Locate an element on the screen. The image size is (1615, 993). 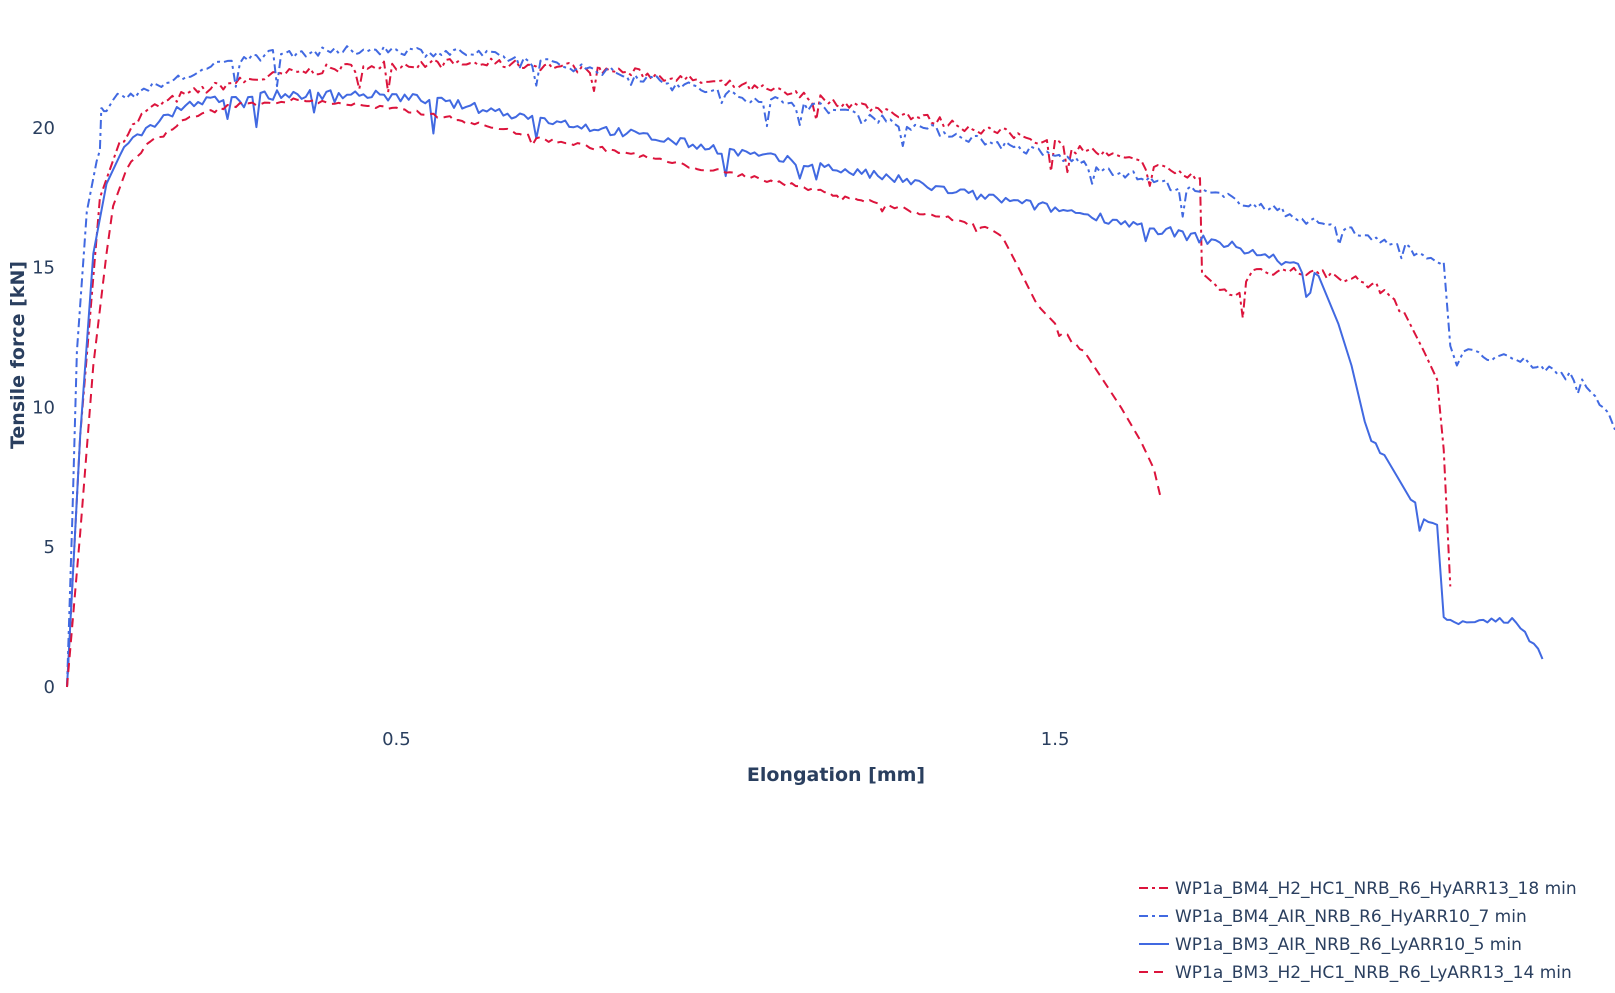
y-axis-title: Tensile force [kN] is located at coordinates (18, 355).